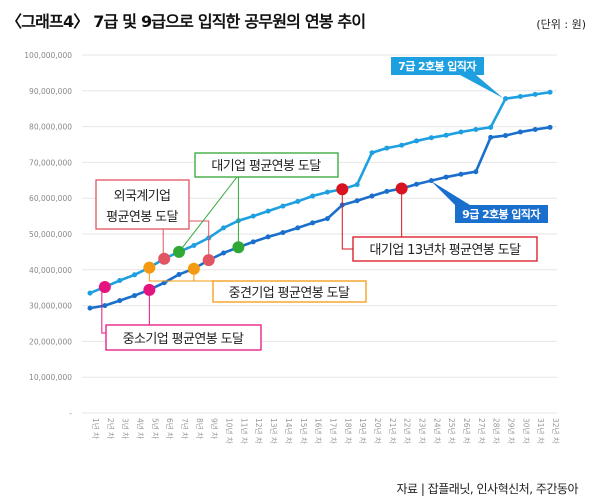 The height and width of the screenshot is (498, 600). I want to click on series-label-9급: 9급 2호봉 입직자, so click(489, 202).